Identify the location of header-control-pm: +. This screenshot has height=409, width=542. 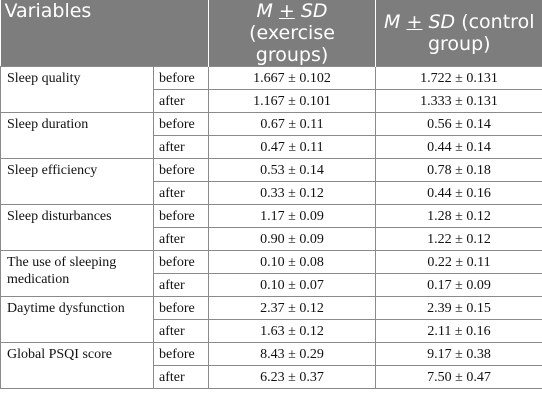
(414, 22).